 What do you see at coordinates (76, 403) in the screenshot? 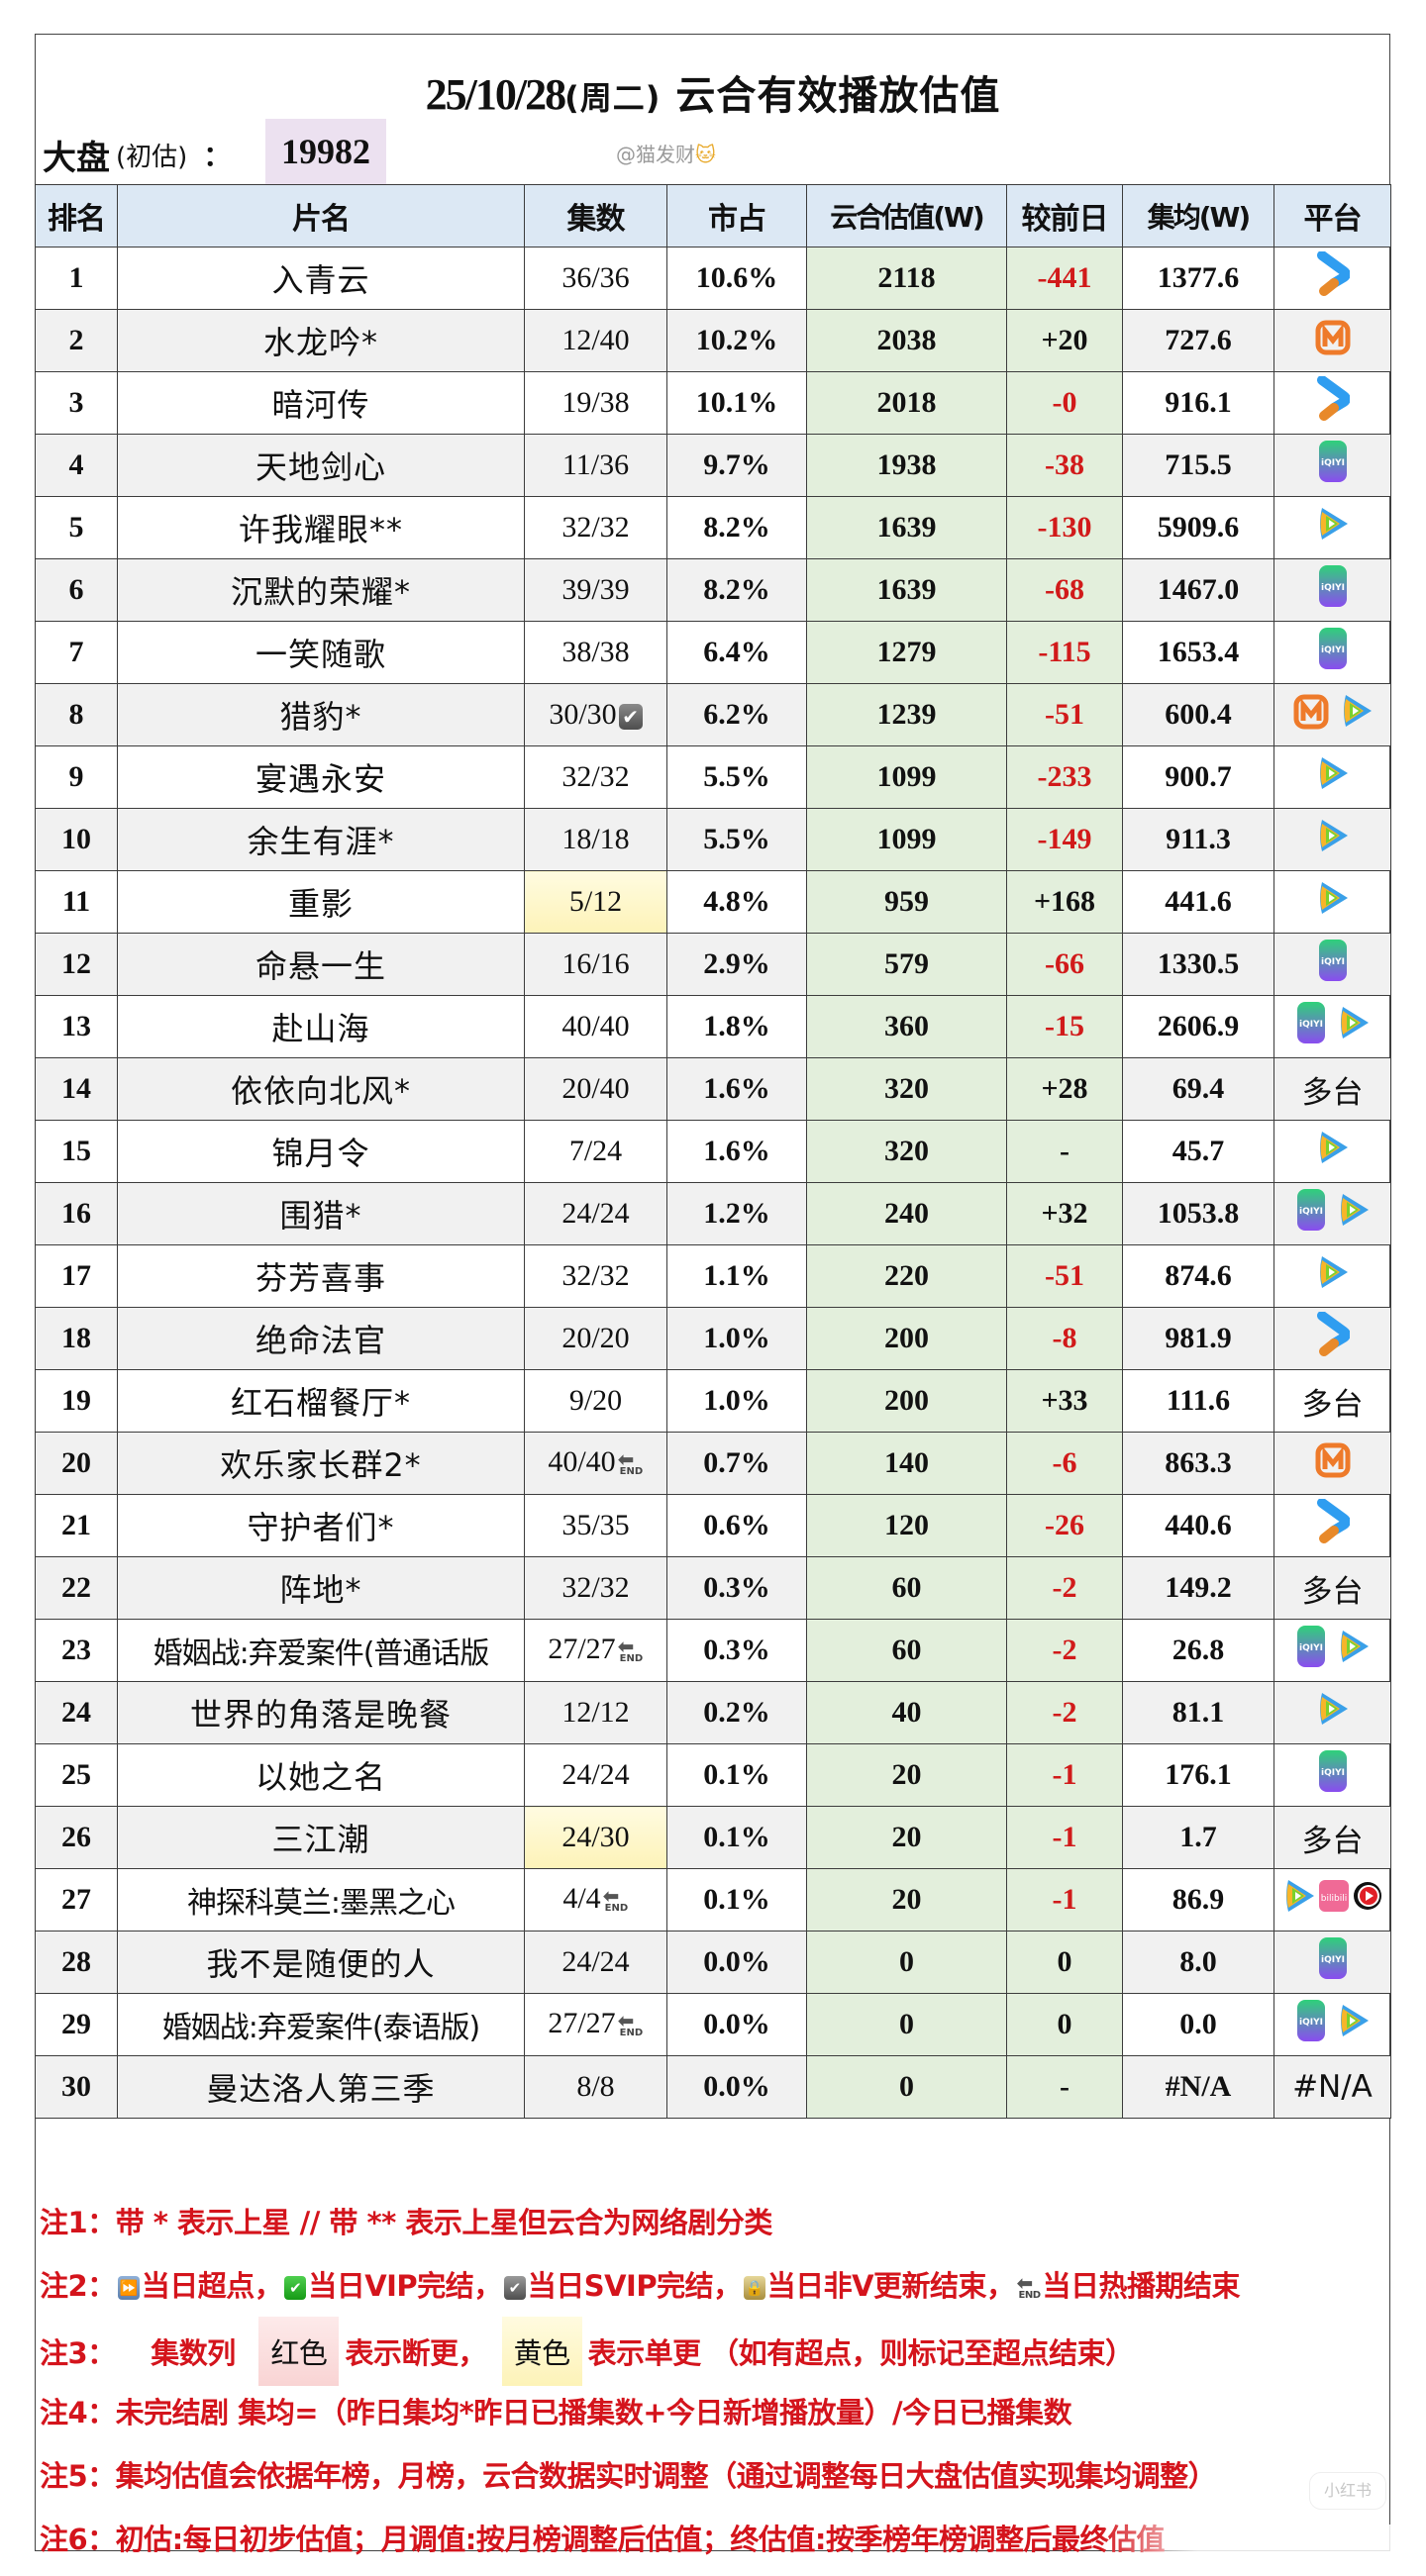
I see `rank-cell: 3` at bounding box center [76, 403].